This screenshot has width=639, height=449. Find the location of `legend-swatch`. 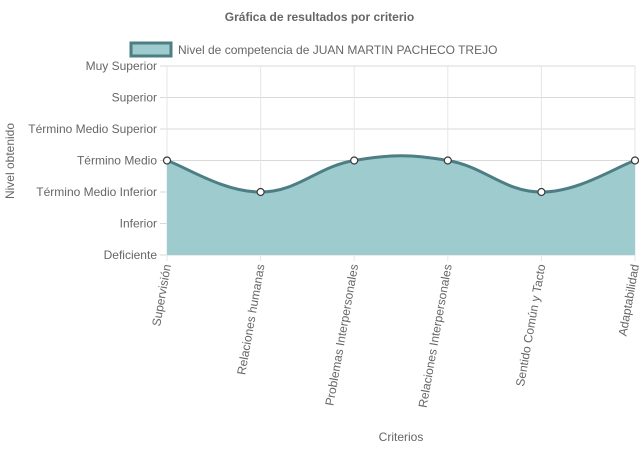

legend-swatch is located at coordinates (151, 49).